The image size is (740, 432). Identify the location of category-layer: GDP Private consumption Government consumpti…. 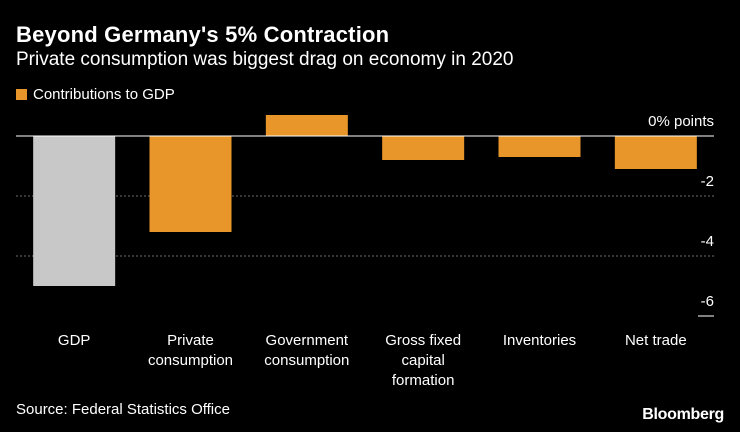
(372, 360).